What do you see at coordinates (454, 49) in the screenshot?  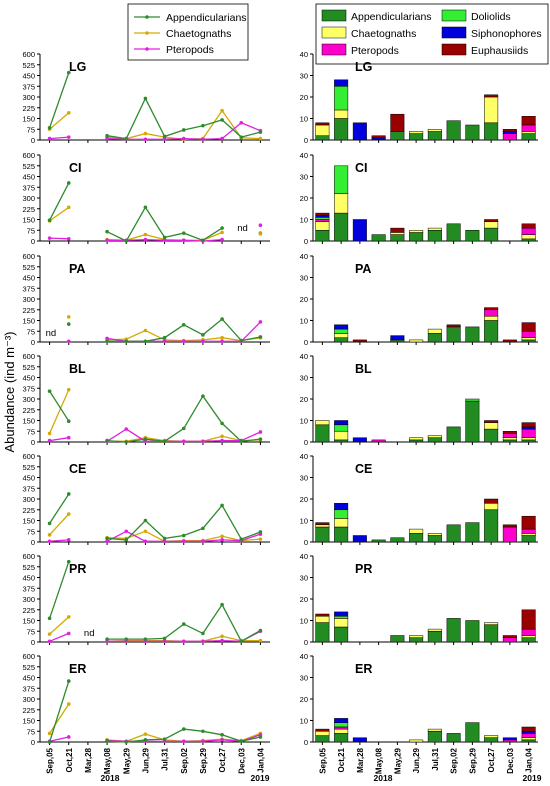 I see `legend-swatch-eup` at bounding box center [454, 49].